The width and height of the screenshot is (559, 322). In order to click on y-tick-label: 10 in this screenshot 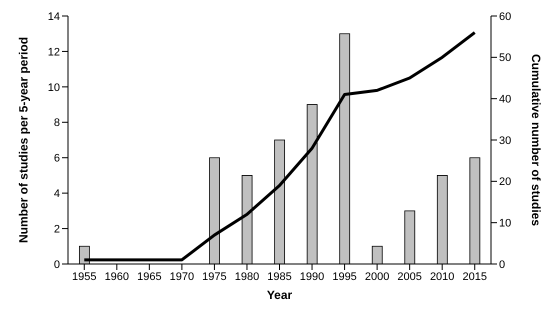, I will do `click(54, 88)`.